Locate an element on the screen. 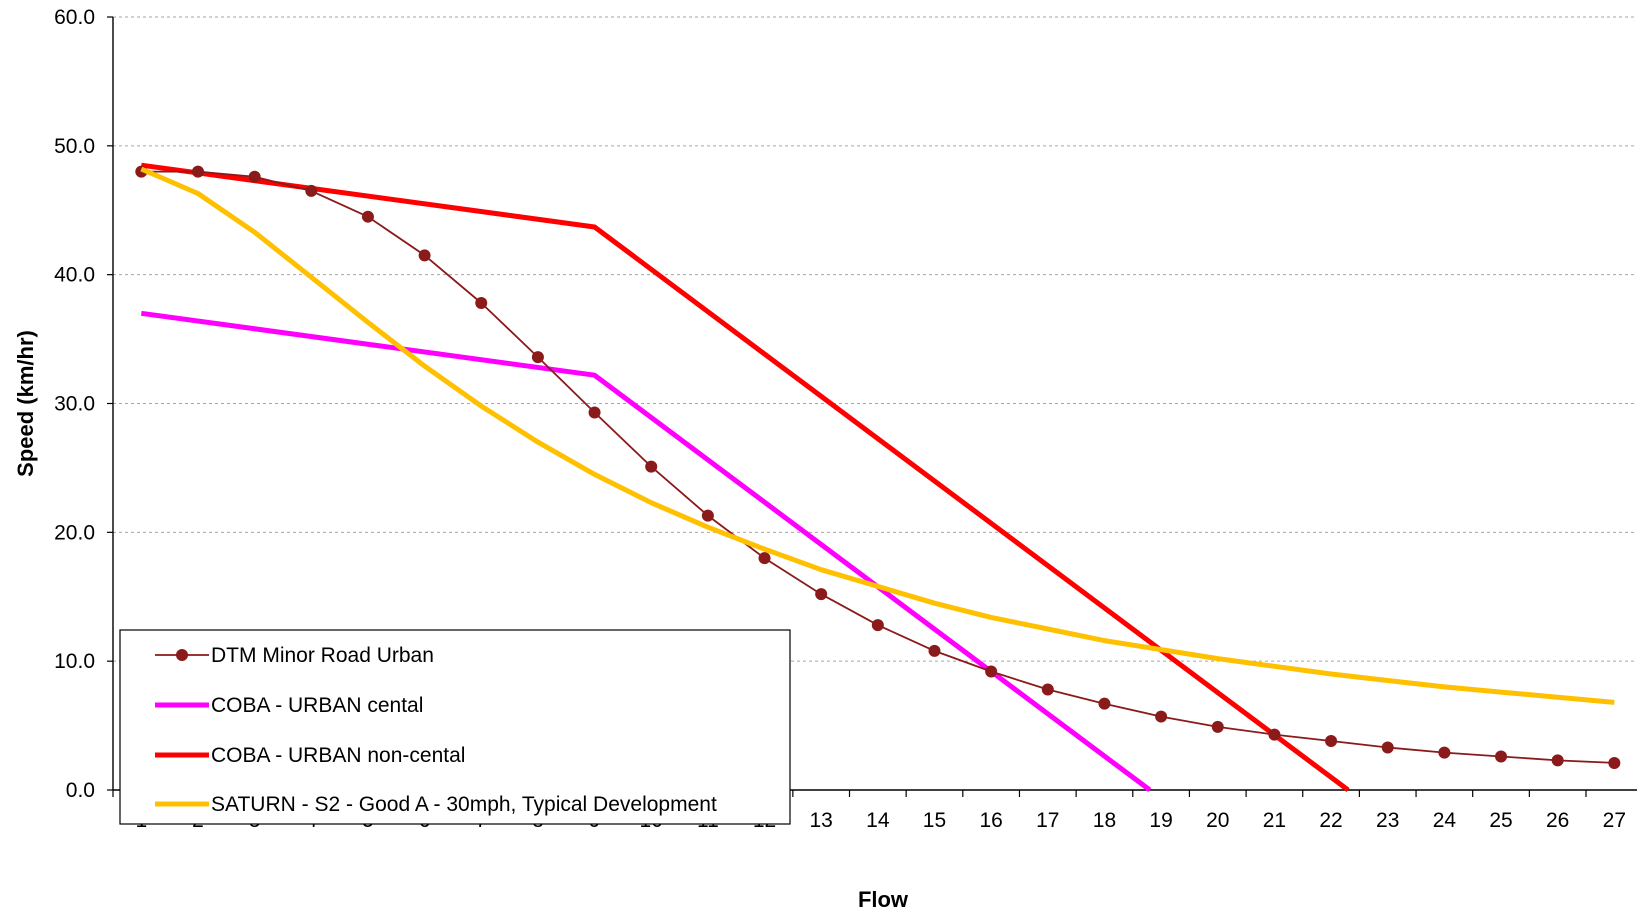  x-axis-title: Flow is located at coordinates (883, 899).